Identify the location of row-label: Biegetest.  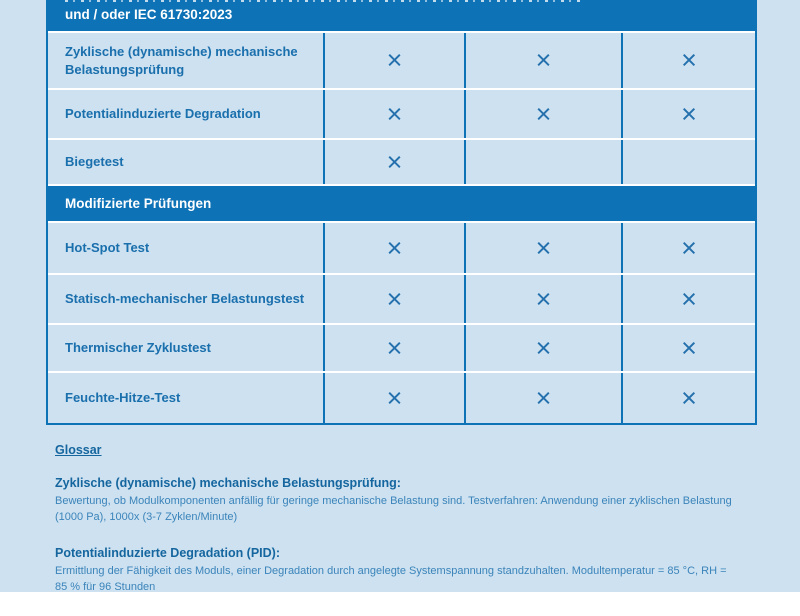
(94, 161).